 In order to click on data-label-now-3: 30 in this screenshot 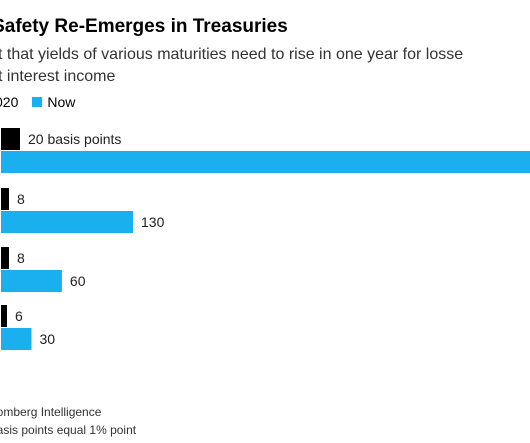, I will do `click(47, 339)`.